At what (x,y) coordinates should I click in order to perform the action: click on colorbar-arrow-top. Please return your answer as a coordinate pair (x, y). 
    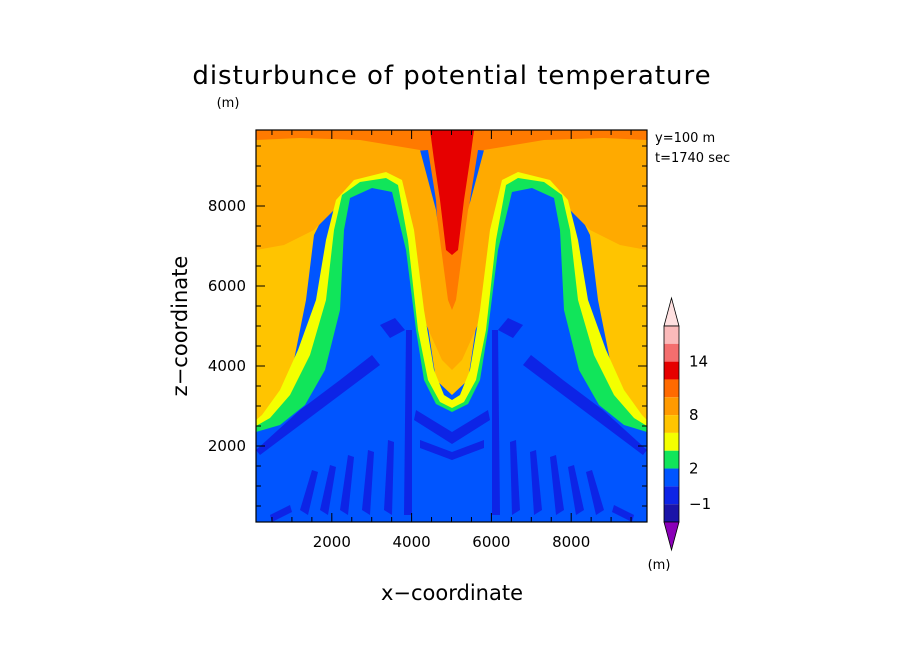
    Looking at the image, I should click on (671, 311).